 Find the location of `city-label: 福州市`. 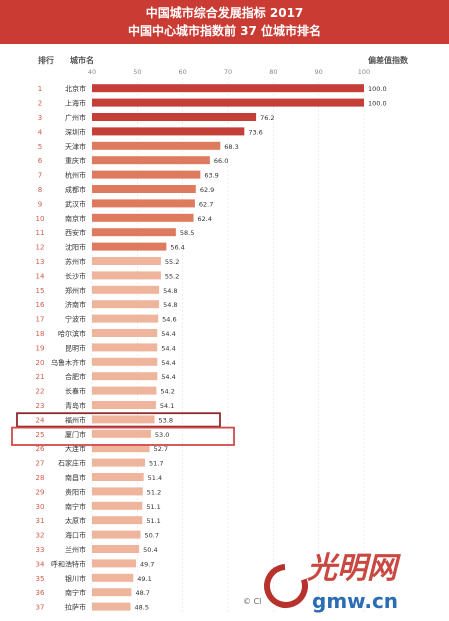

city-label: 福州市 is located at coordinates (75, 419).